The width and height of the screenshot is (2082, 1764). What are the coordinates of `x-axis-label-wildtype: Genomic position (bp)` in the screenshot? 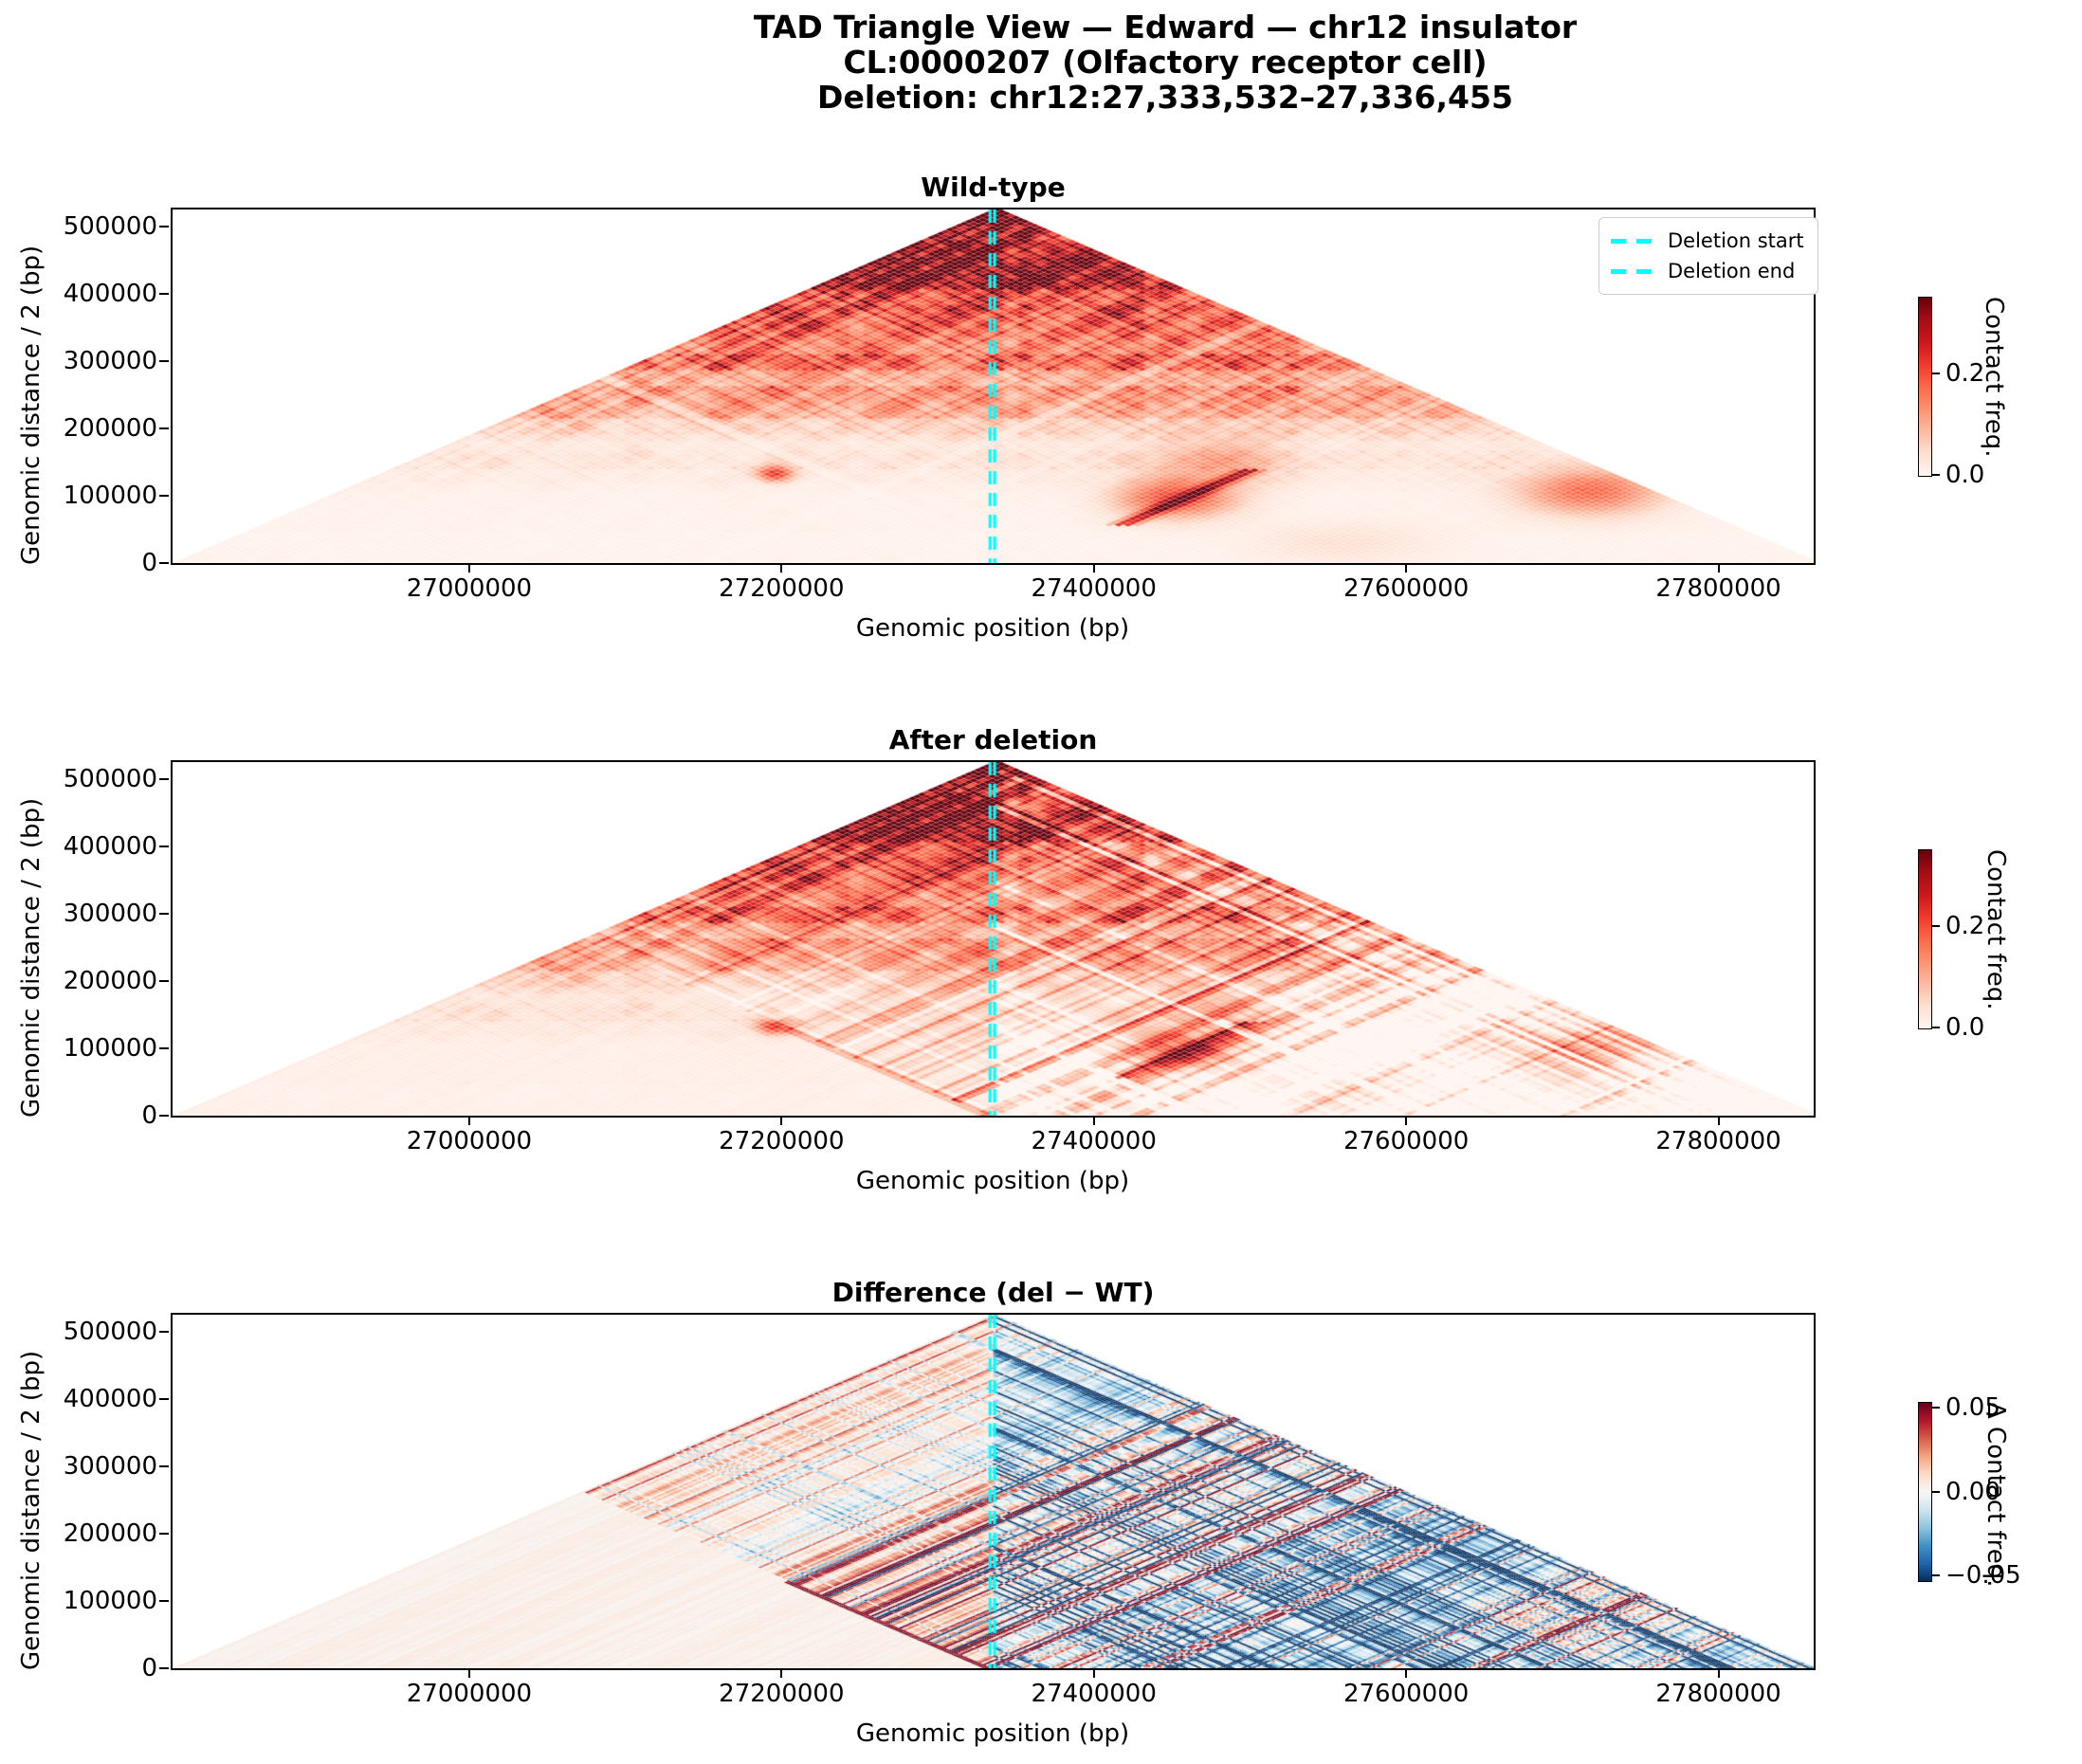 It's located at (993, 628).